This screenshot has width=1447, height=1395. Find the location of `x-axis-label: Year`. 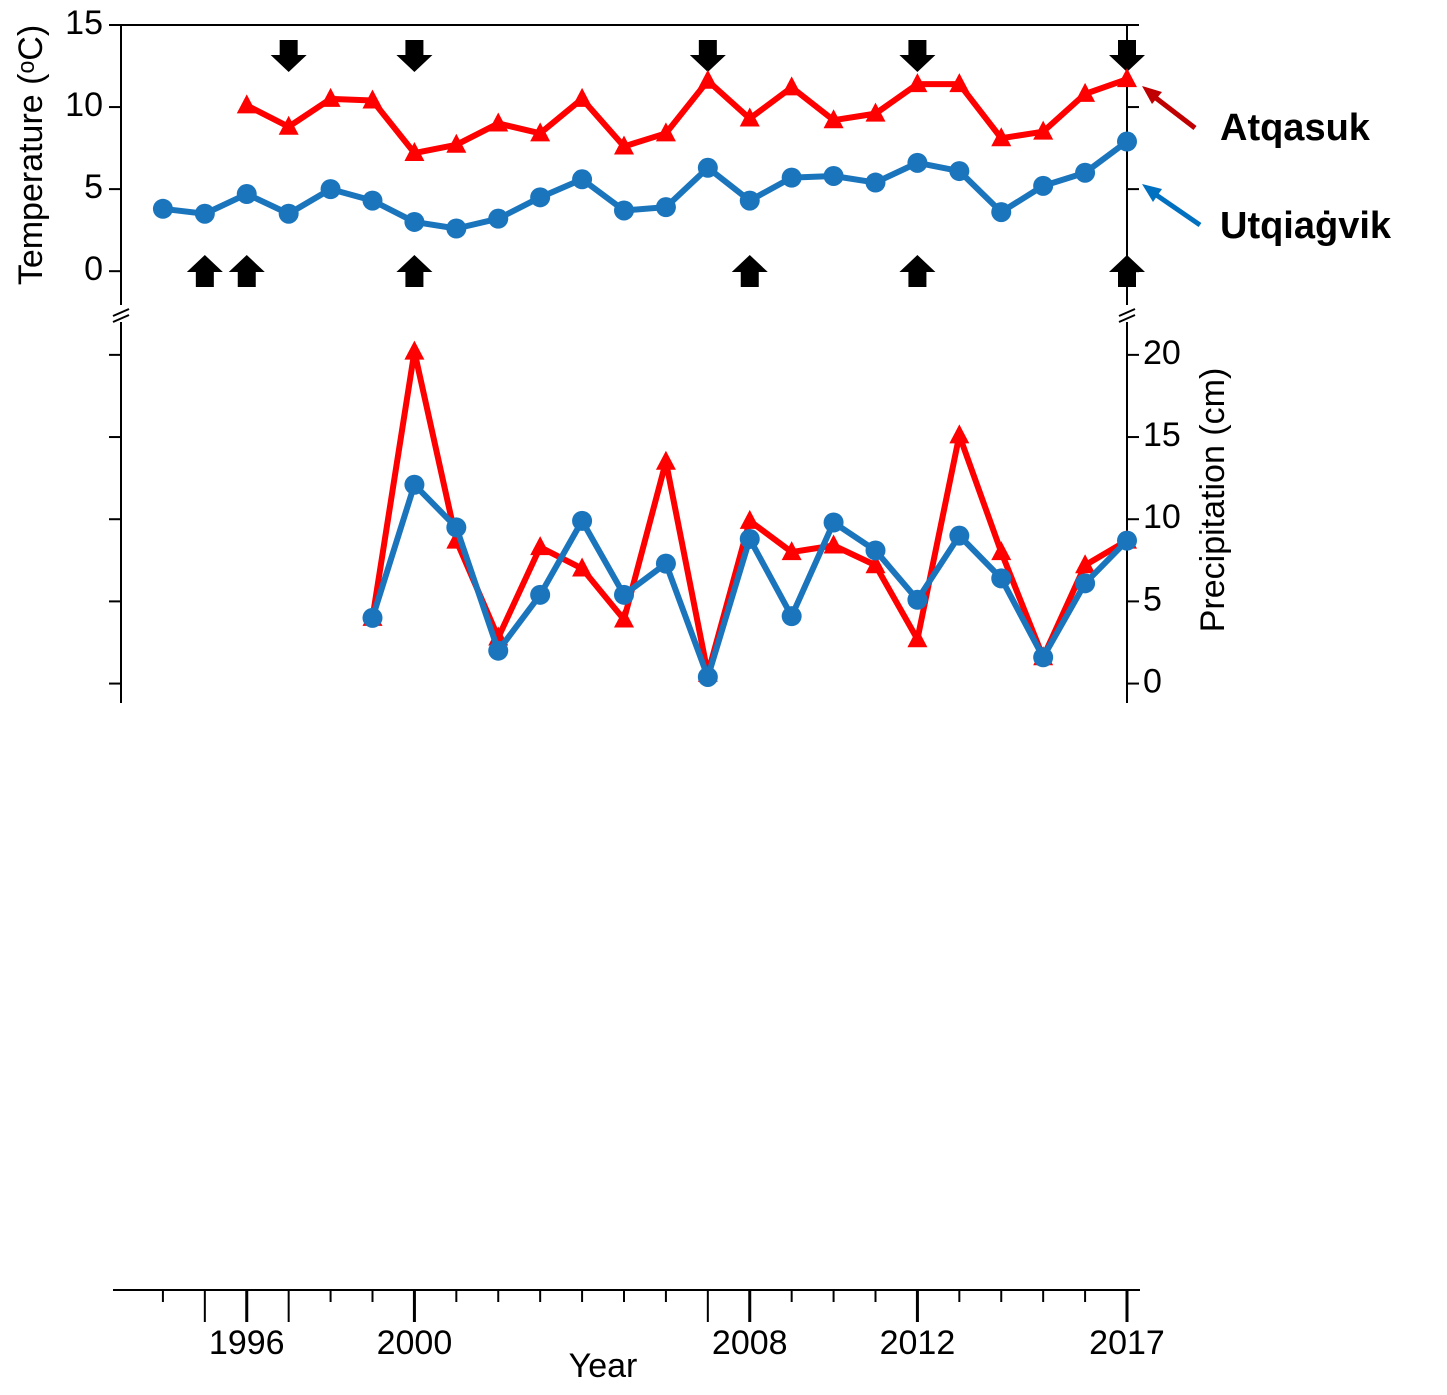

x-axis-label: Year is located at coordinates (603, 1366).